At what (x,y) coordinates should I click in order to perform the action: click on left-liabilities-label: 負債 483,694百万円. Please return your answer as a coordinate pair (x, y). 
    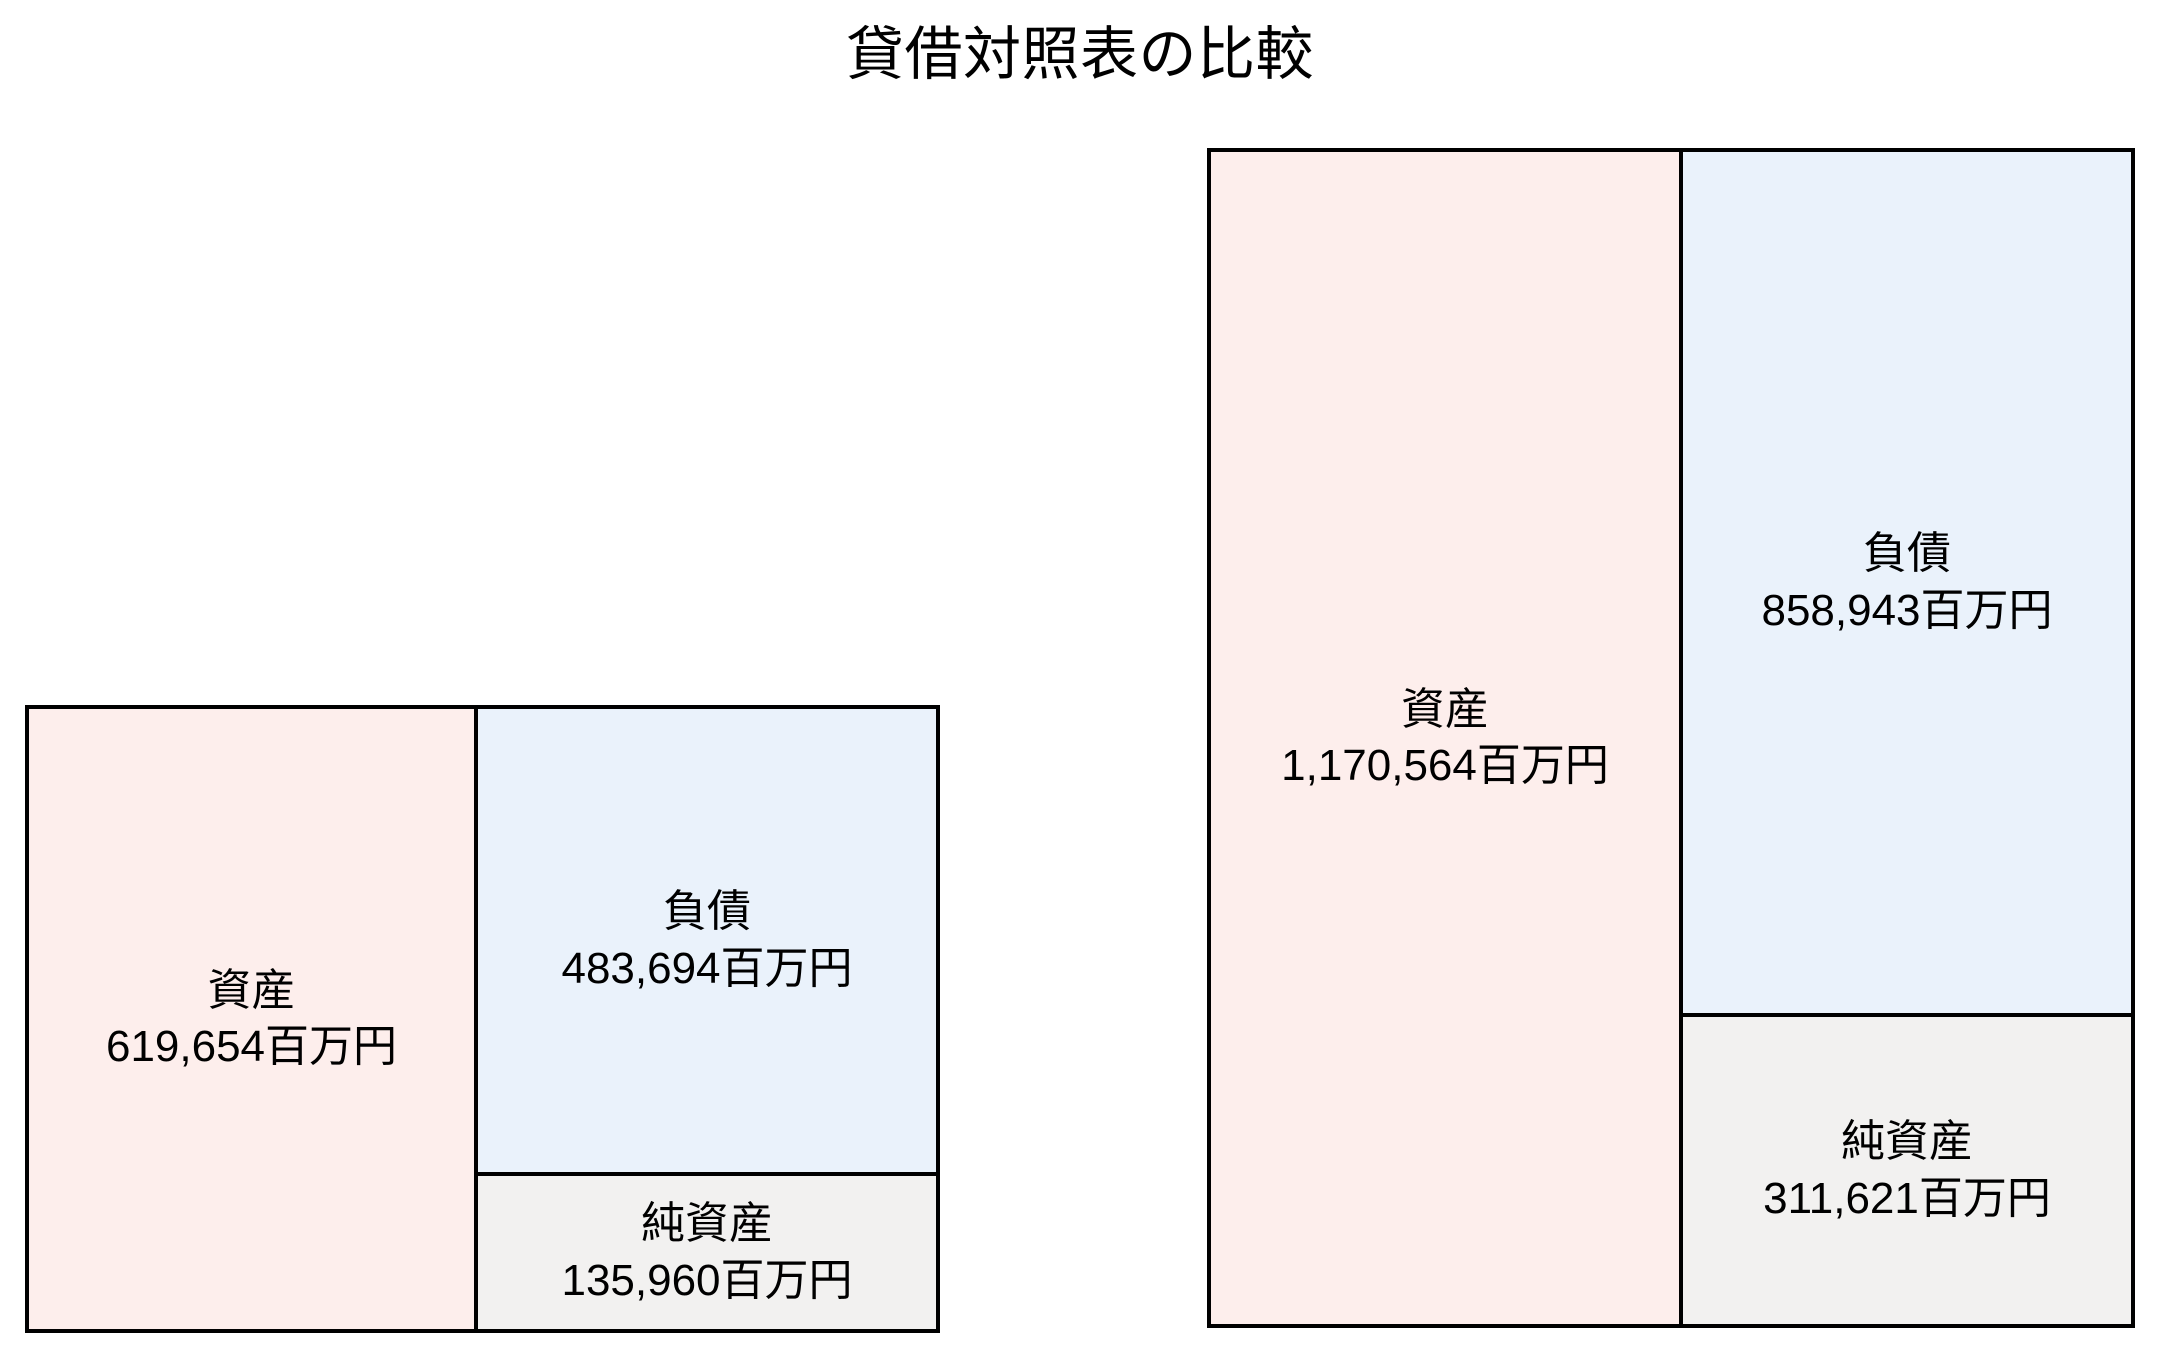
    Looking at the image, I should click on (706, 940).